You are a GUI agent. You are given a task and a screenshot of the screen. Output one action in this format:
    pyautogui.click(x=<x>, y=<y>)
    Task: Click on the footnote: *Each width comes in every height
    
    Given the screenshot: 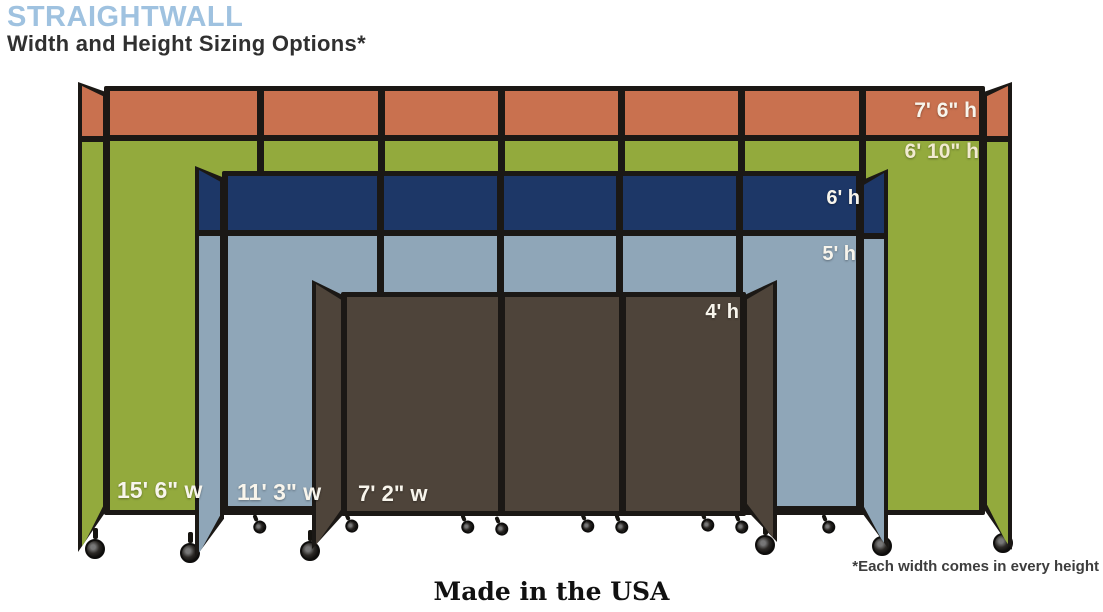 What is the action you would take?
    pyautogui.click(x=975, y=566)
    